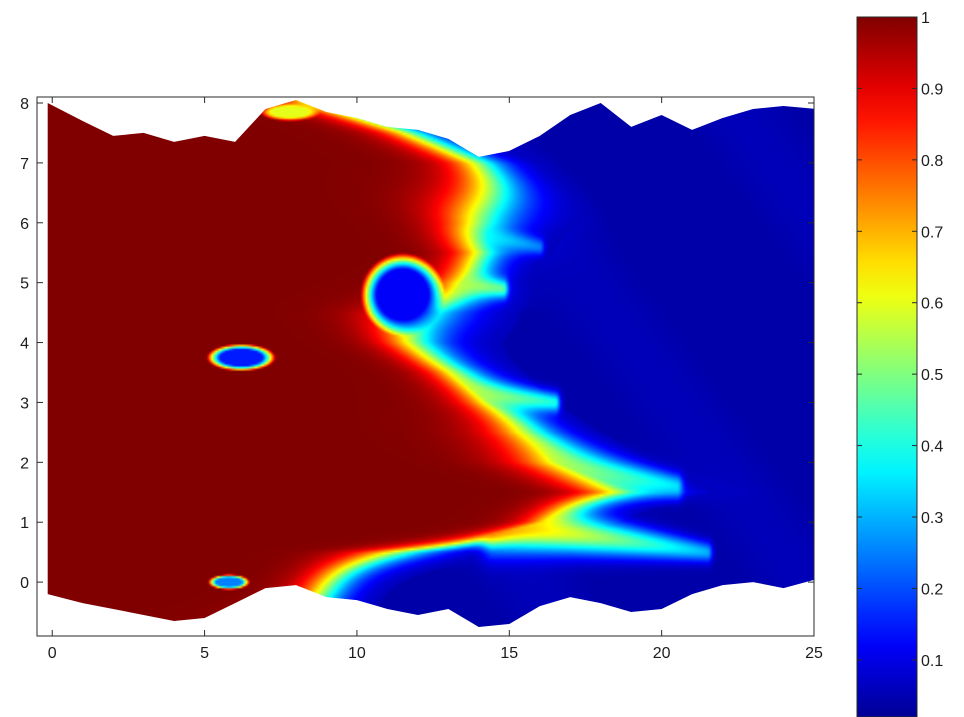 The image size is (964, 717). What do you see at coordinates (932, 161) in the screenshot?
I see `colorbar-tick-label: 0.8` at bounding box center [932, 161].